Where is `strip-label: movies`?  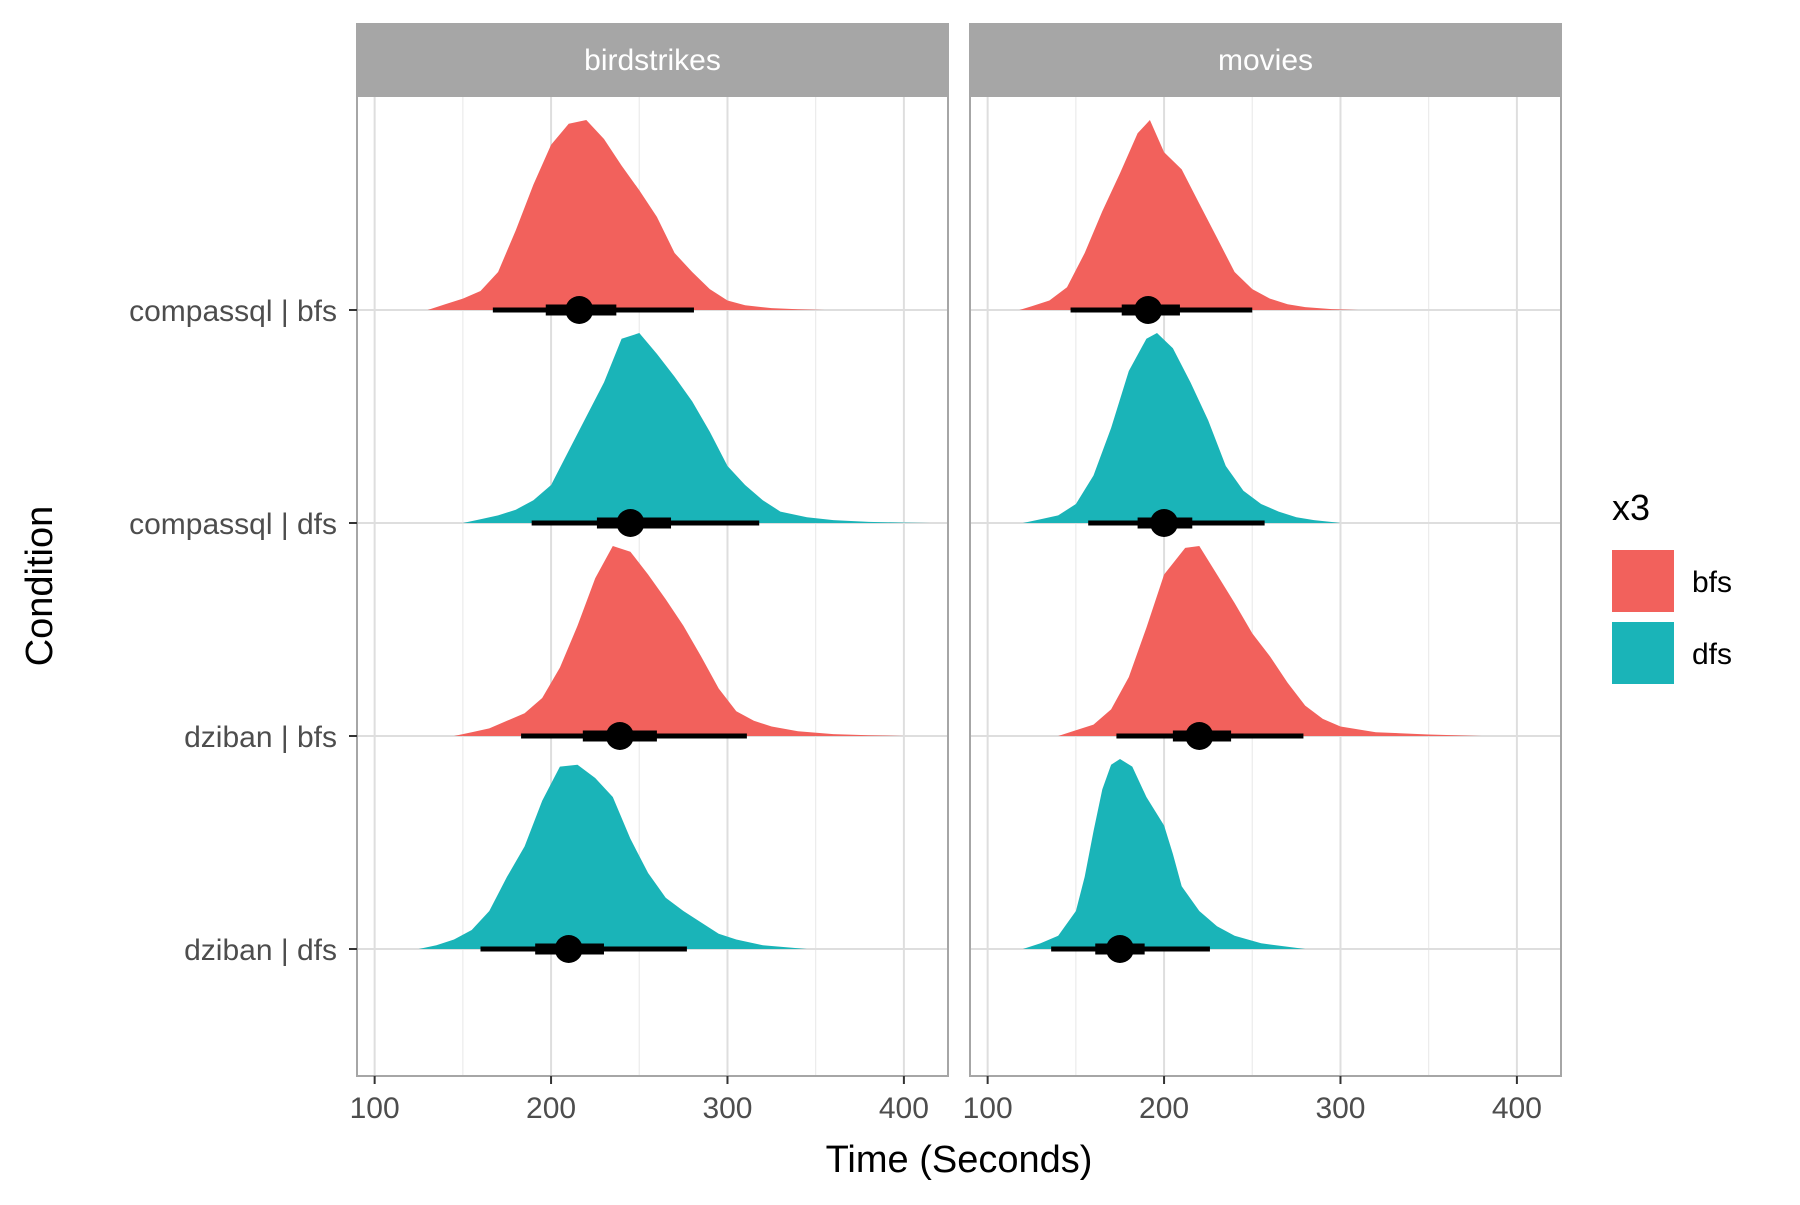 strip-label: movies is located at coordinates (1265, 60).